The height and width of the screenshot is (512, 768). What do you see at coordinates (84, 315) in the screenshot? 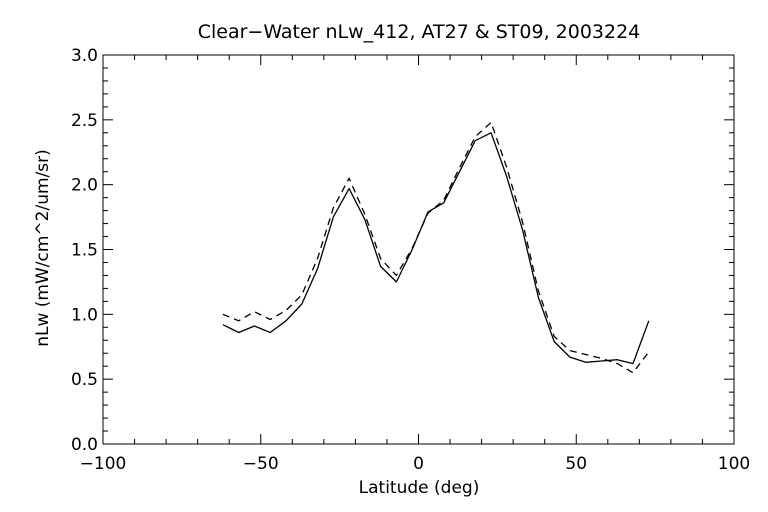
I see `y-tick-label: 1.0` at bounding box center [84, 315].